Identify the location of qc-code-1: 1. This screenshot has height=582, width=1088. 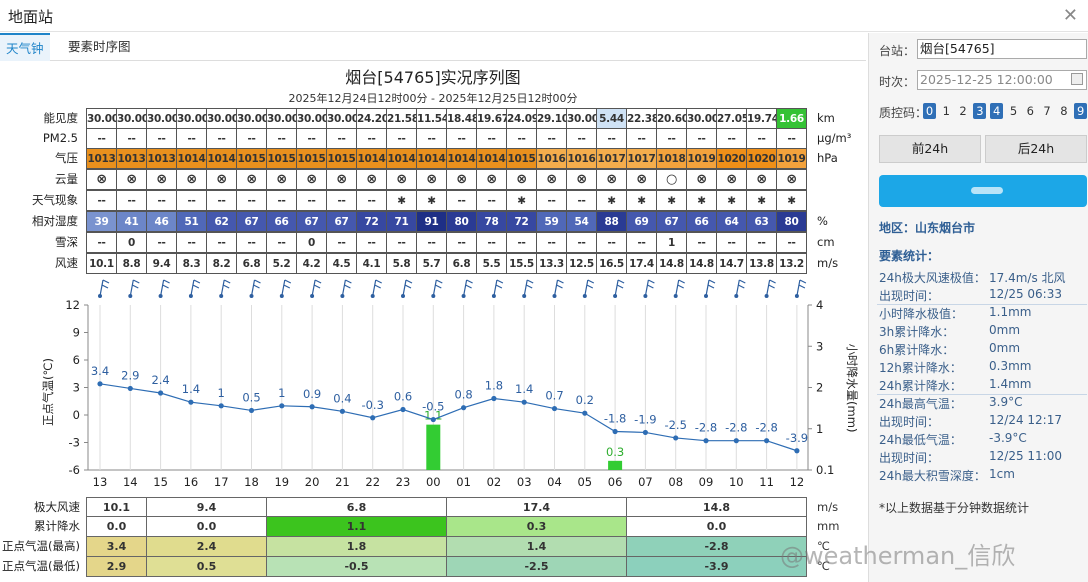
(946, 111).